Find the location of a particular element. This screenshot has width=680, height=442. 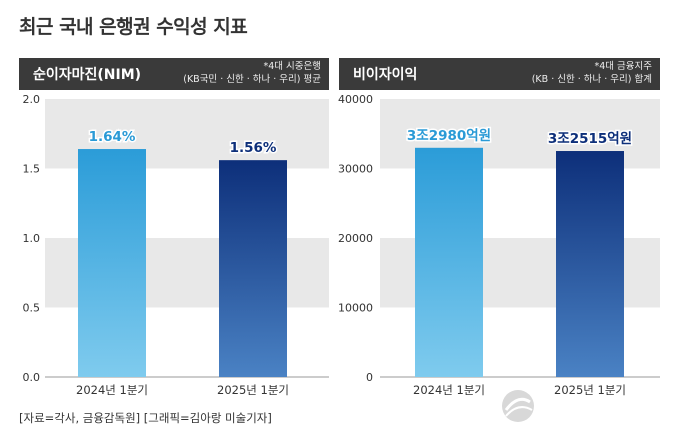

y-tick-label: 1.5 is located at coordinates (32, 169).